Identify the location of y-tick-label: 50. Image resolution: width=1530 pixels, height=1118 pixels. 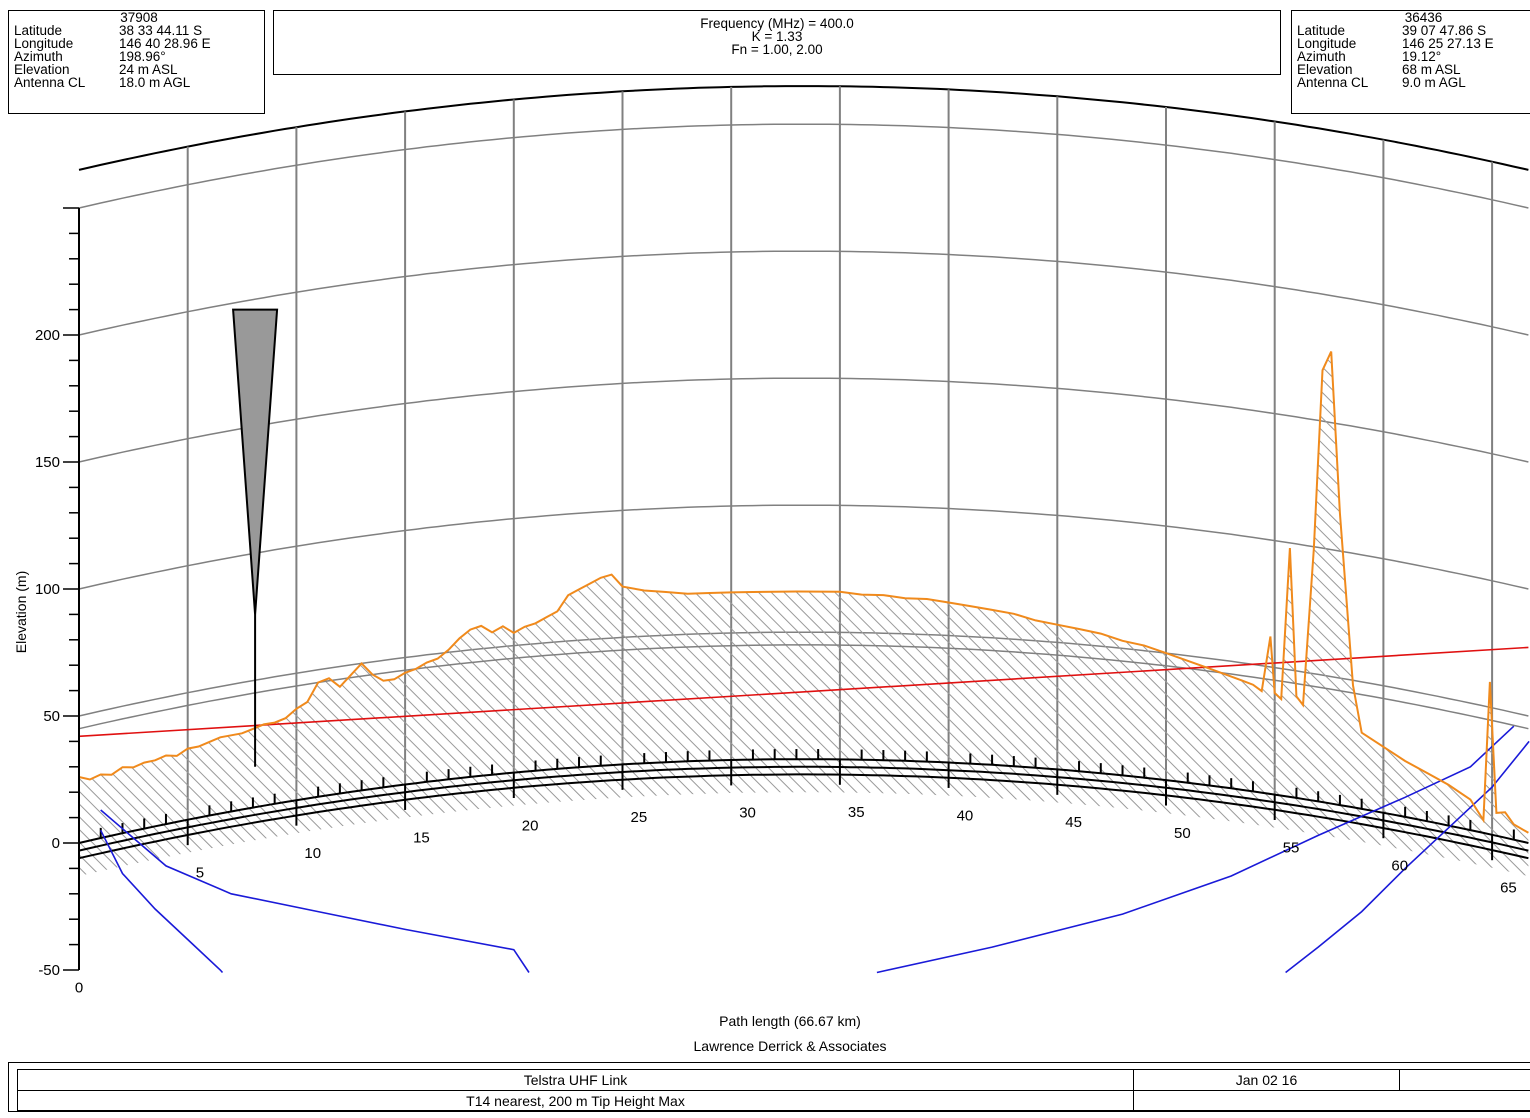
(51, 716).